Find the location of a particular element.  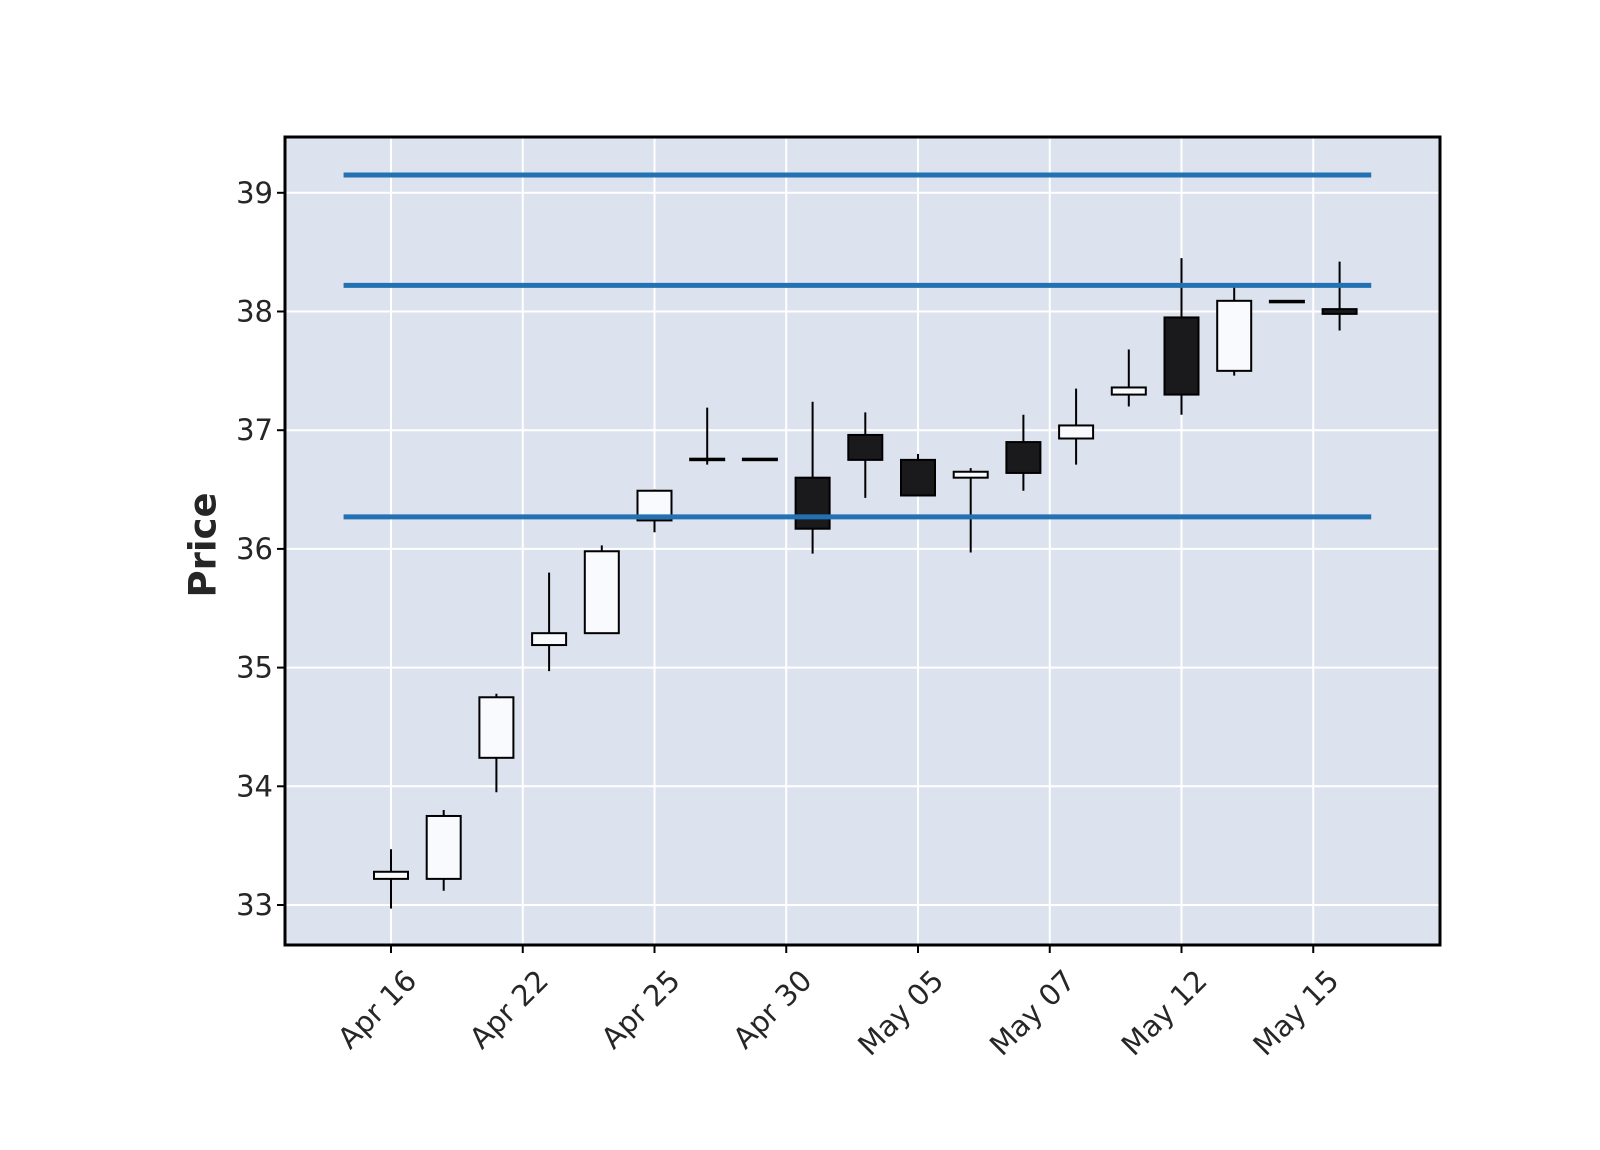

x-tick-label: Apr 22 is located at coordinates (509, 1009).